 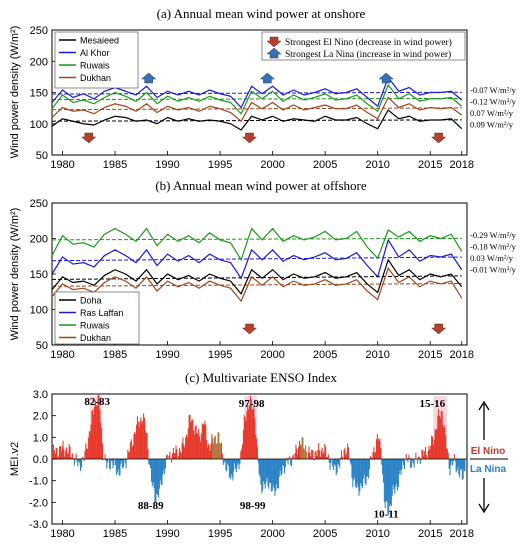 What do you see at coordinates (62, 534) in the screenshot?
I see `pc-xtick-label: 1980` at bounding box center [62, 534].